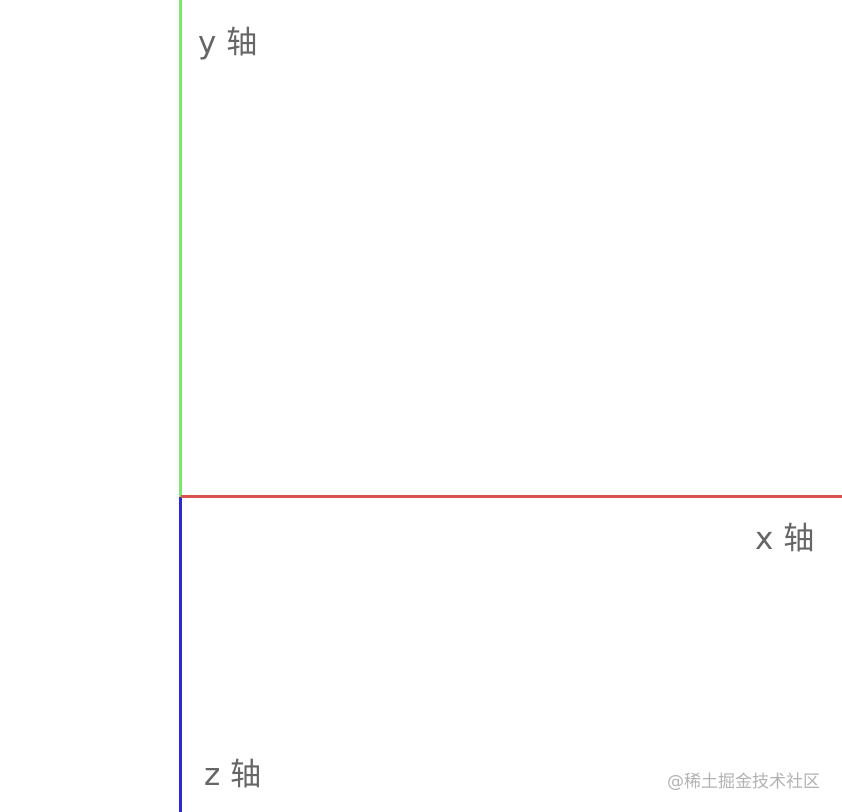 This screenshot has height=812, width=842. Describe the element at coordinates (511, 496) in the screenshot. I see `x-axis-line` at that location.